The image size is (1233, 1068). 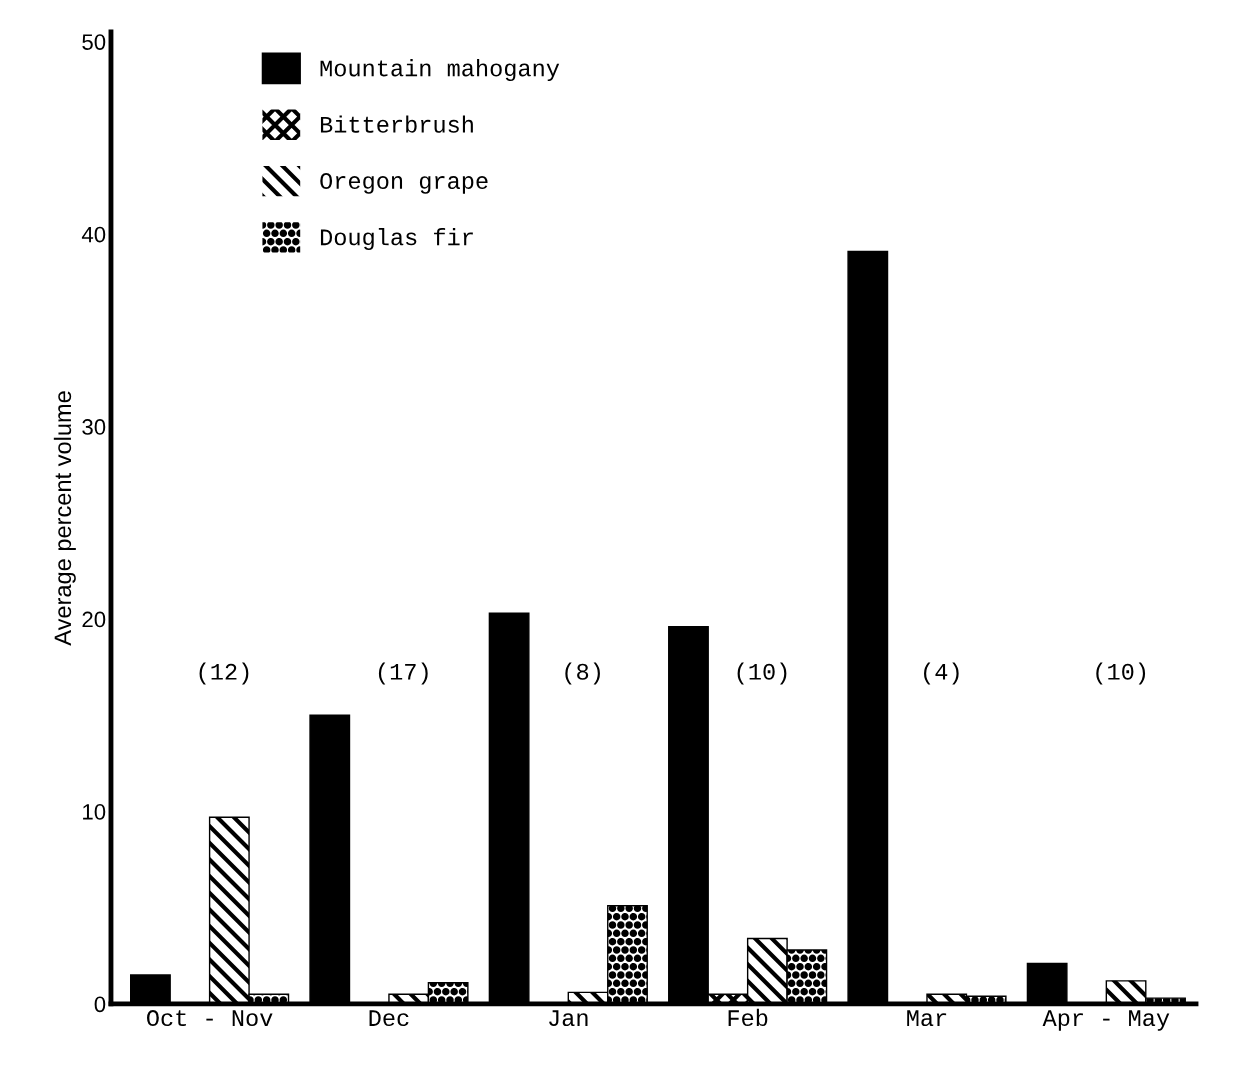 What do you see at coordinates (100, 1004) in the screenshot?
I see `y-tick-label: 0` at bounding box center [100, 1004].